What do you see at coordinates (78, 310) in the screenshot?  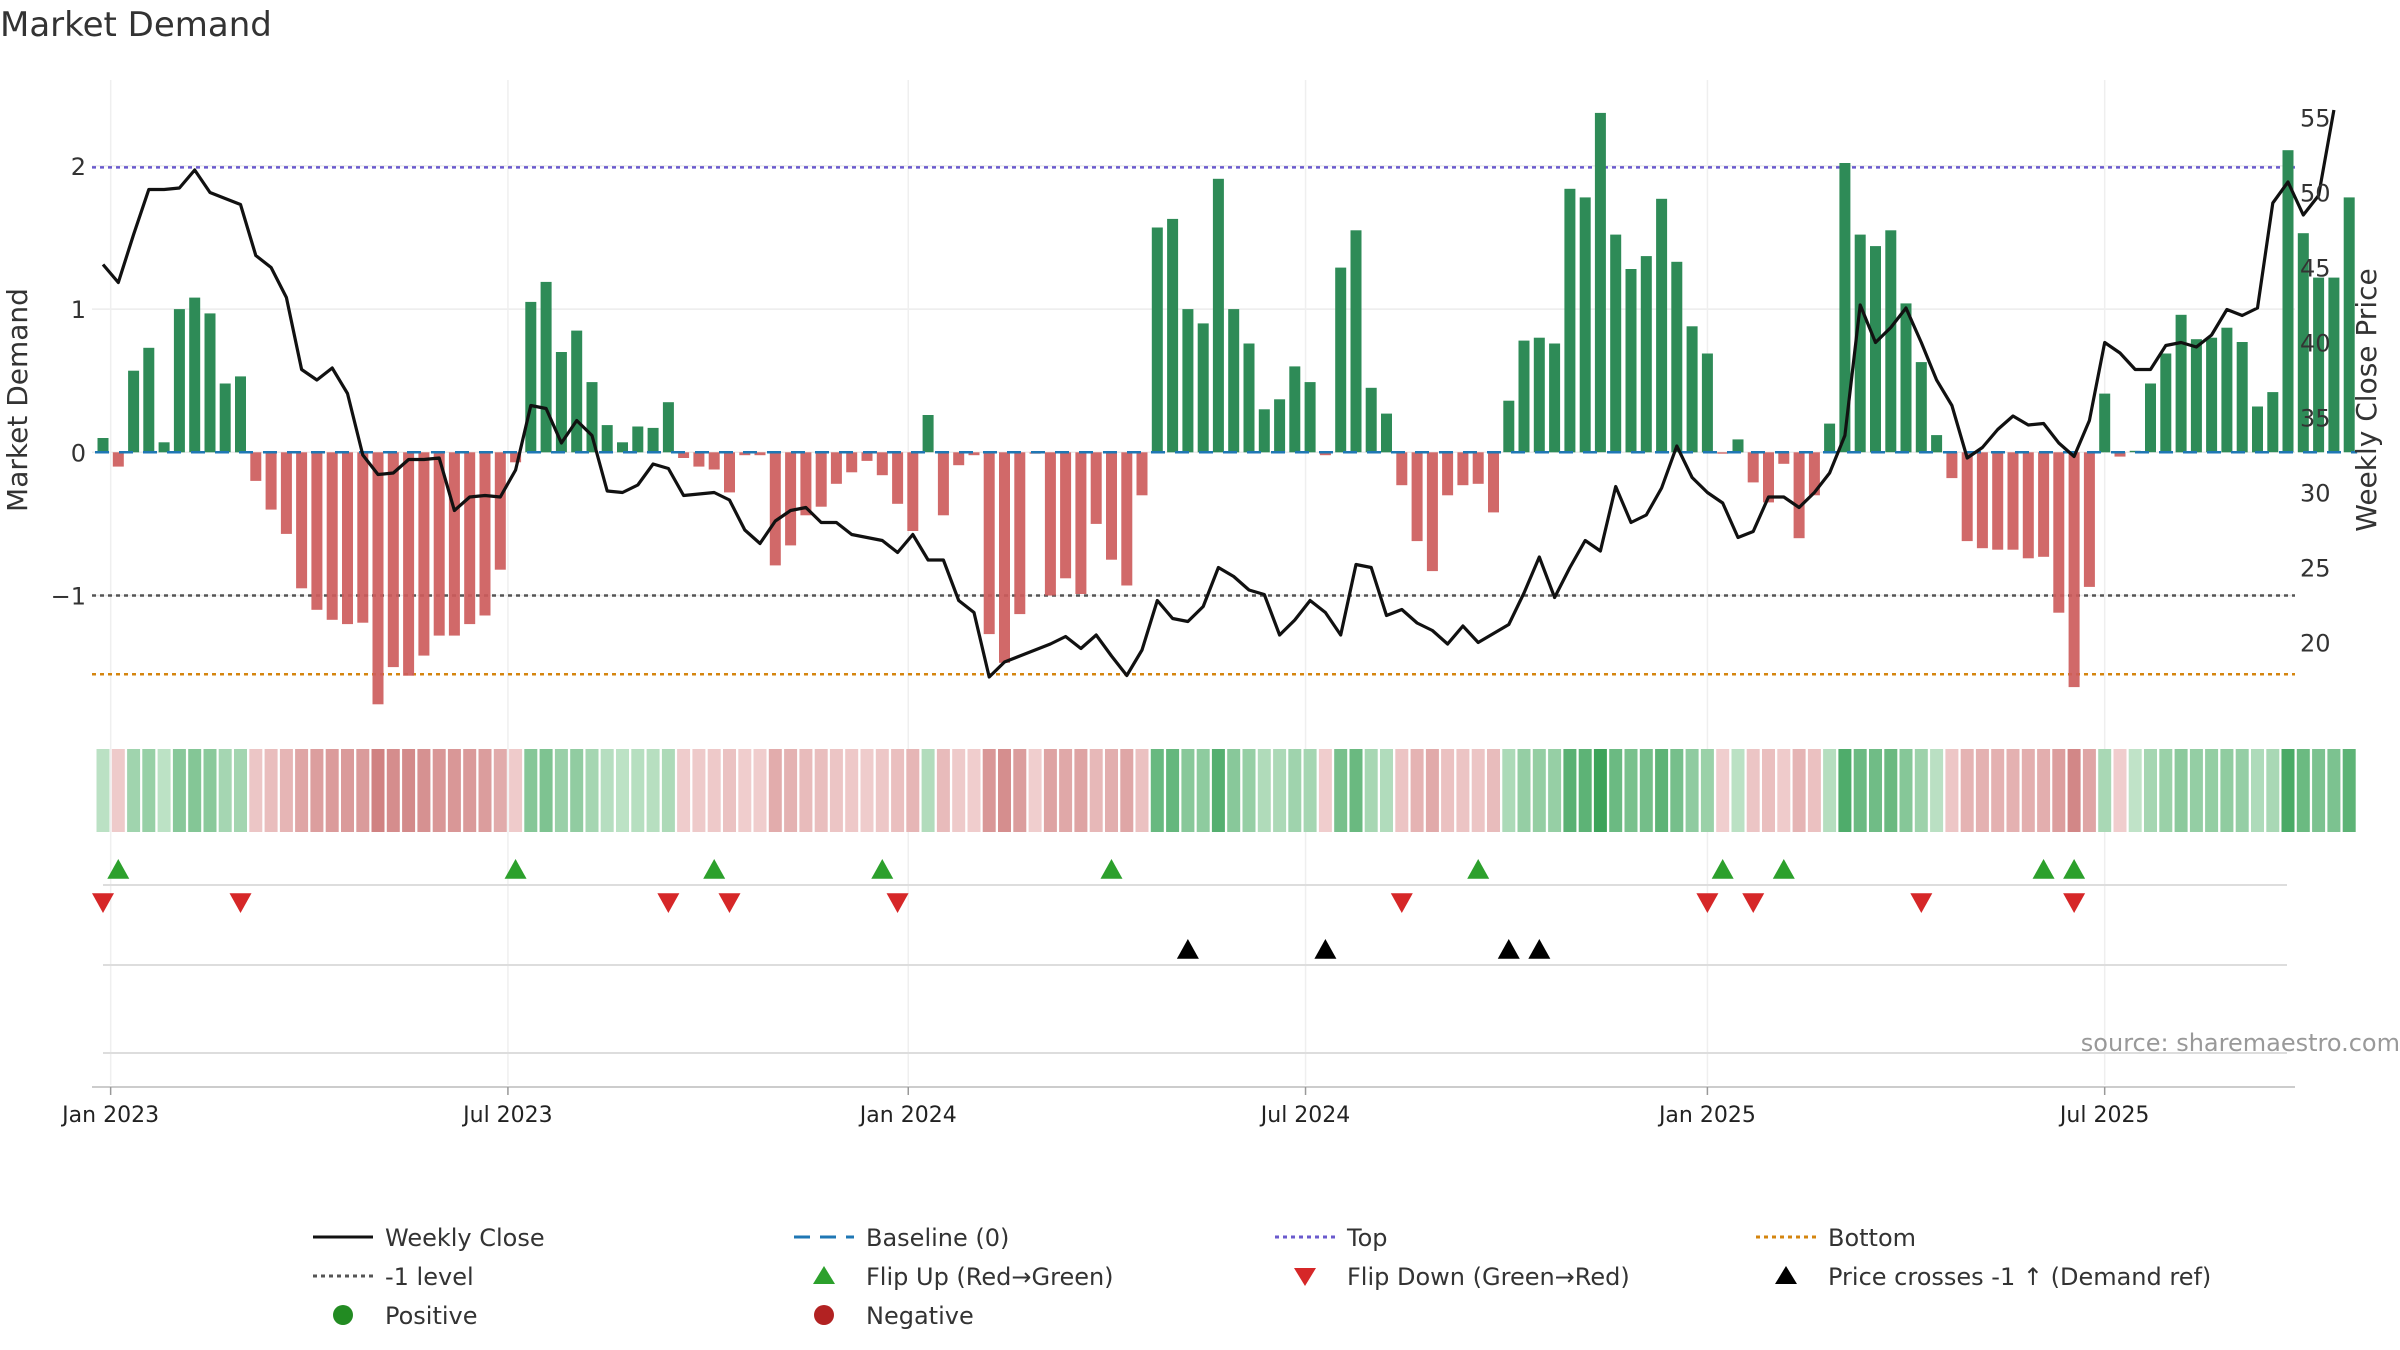 I see `y-left-tick-label: 1` at bounding box center [78, 310].